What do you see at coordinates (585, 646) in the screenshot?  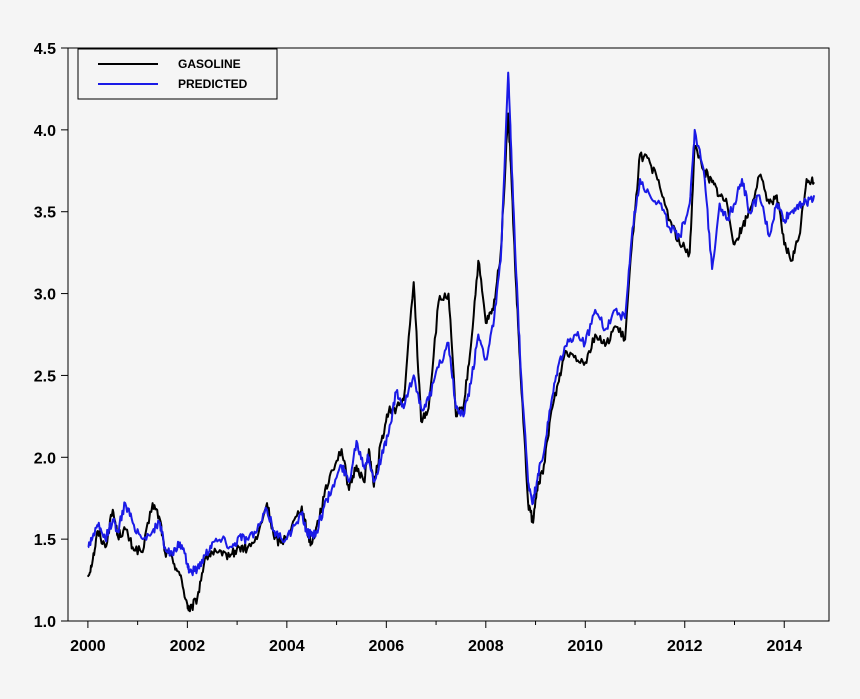 I see `x-tick-label: 2010` at bounding box center [585, 646].